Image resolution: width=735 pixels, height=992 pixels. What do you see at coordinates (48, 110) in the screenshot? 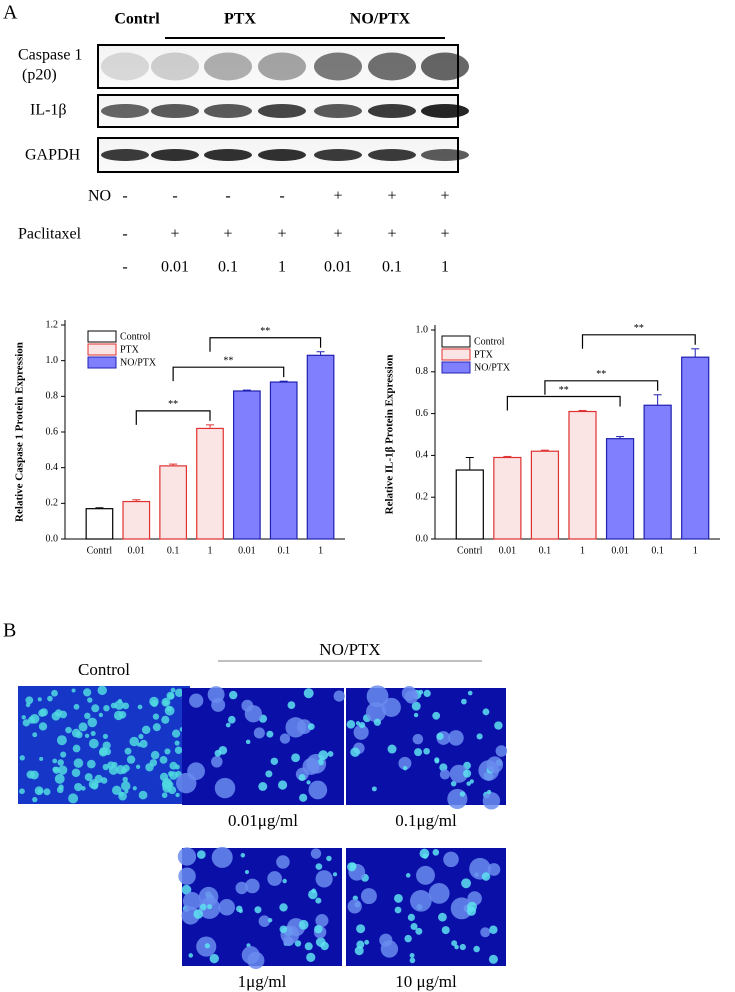
I see `band-label: IL-1β` at bounding box center [48, 110].